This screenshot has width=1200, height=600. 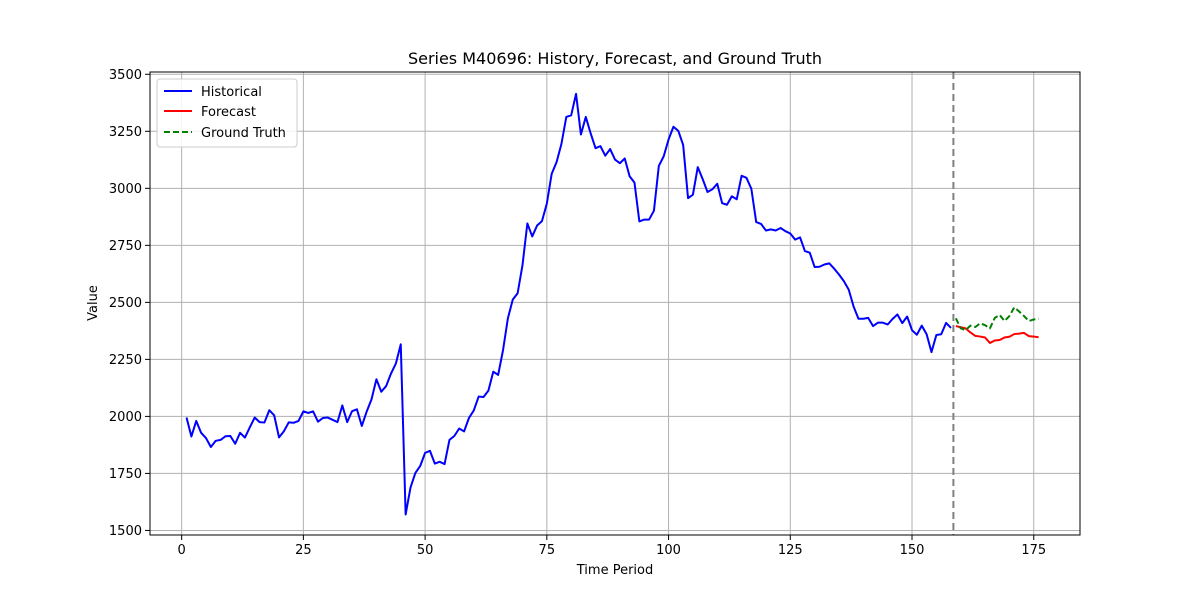 I want to click on y-tick-label: 3000, so click(x=125, y=189).